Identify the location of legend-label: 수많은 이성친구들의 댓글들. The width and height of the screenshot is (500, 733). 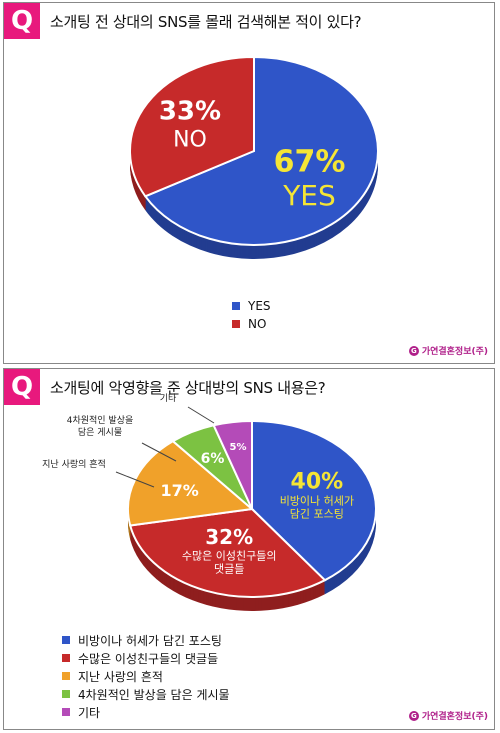
(148, 658).